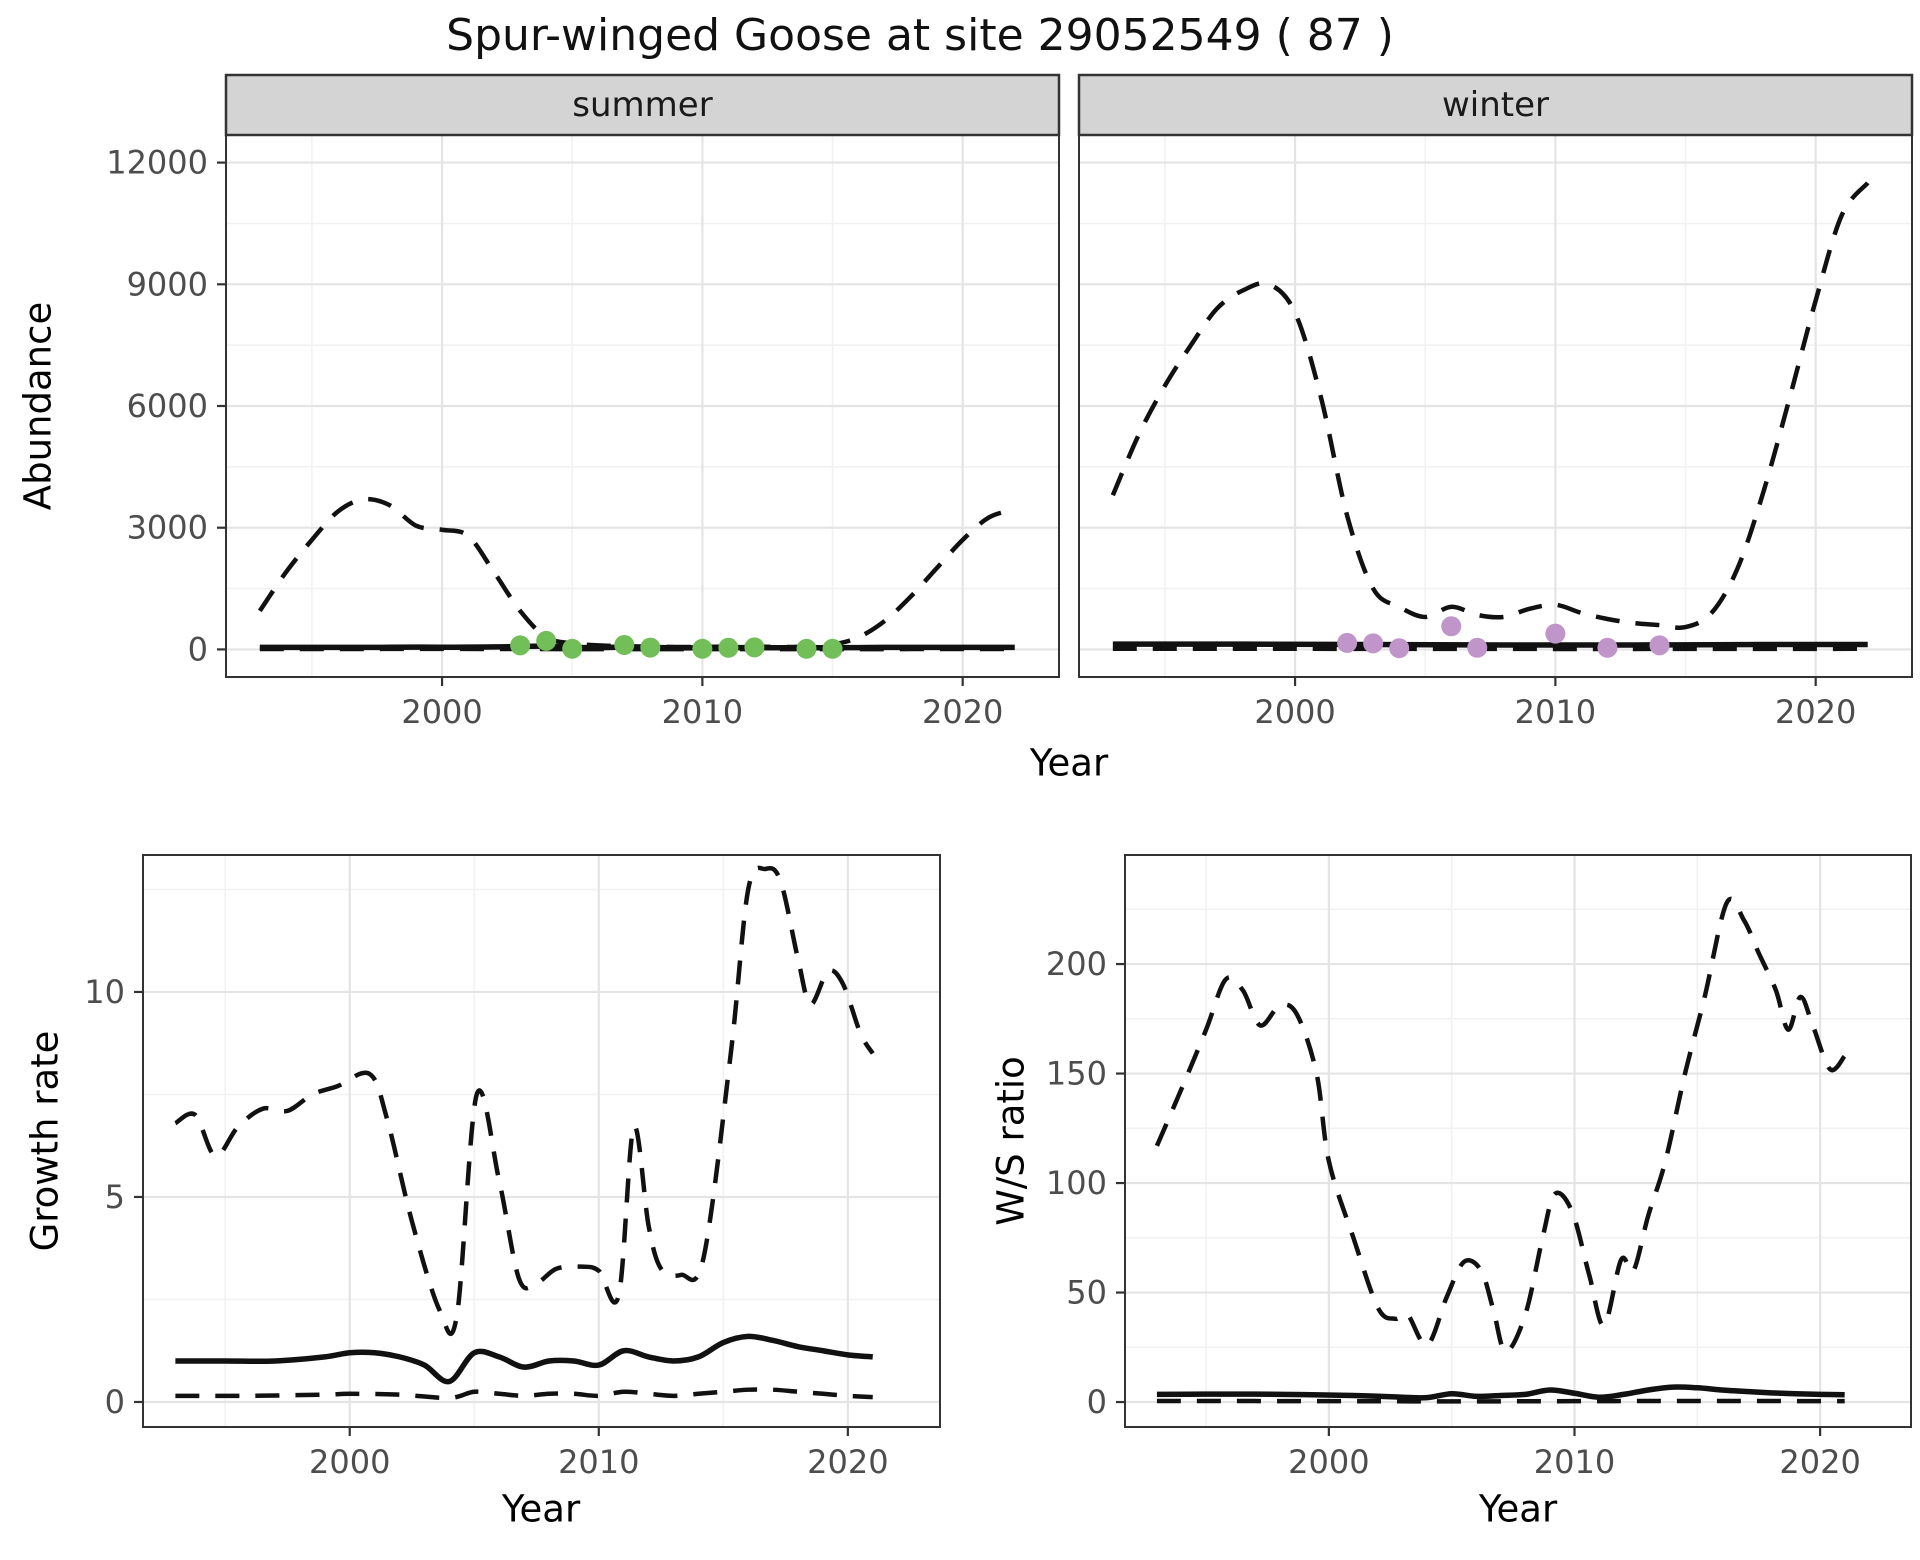 Image resolution: width=1920 pixels, height=1560 pixels. I want to click on growth-x-axis-title: Year, so click(541, 1509).